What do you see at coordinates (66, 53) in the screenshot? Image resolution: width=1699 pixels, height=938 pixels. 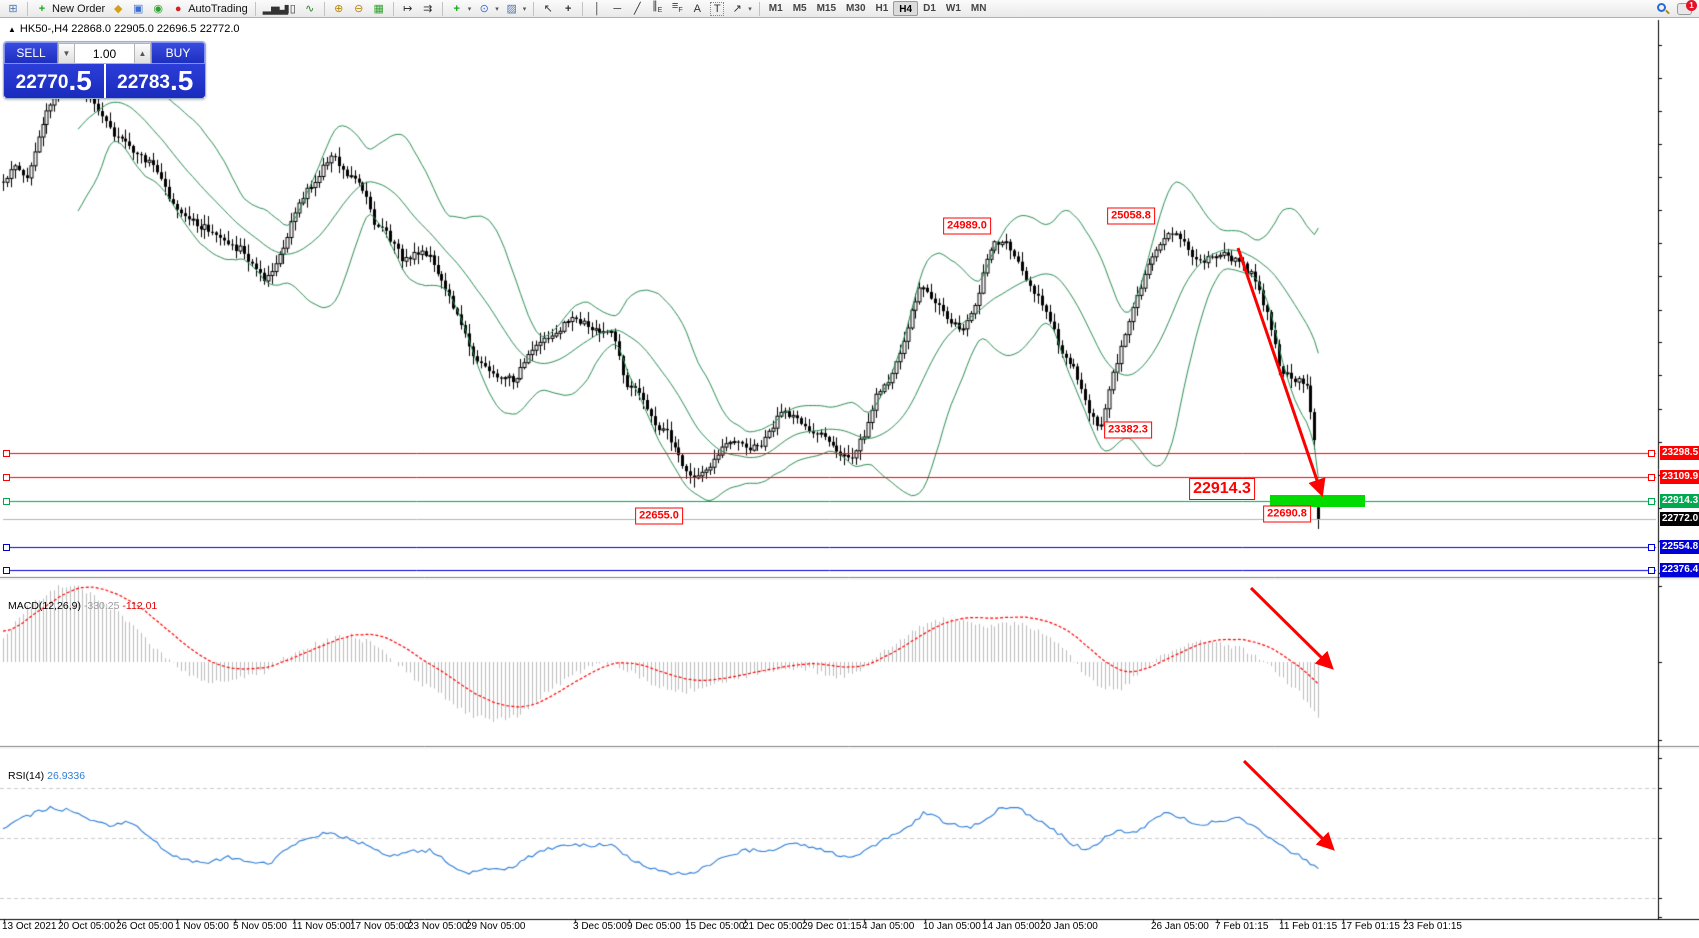 I see `volume-decrease-button: ▼` at bounding box center [66, 53].